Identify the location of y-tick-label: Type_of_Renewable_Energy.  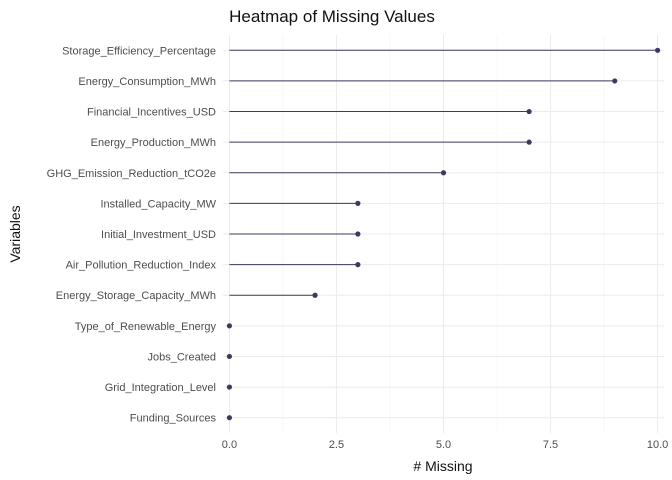
(146, 327).